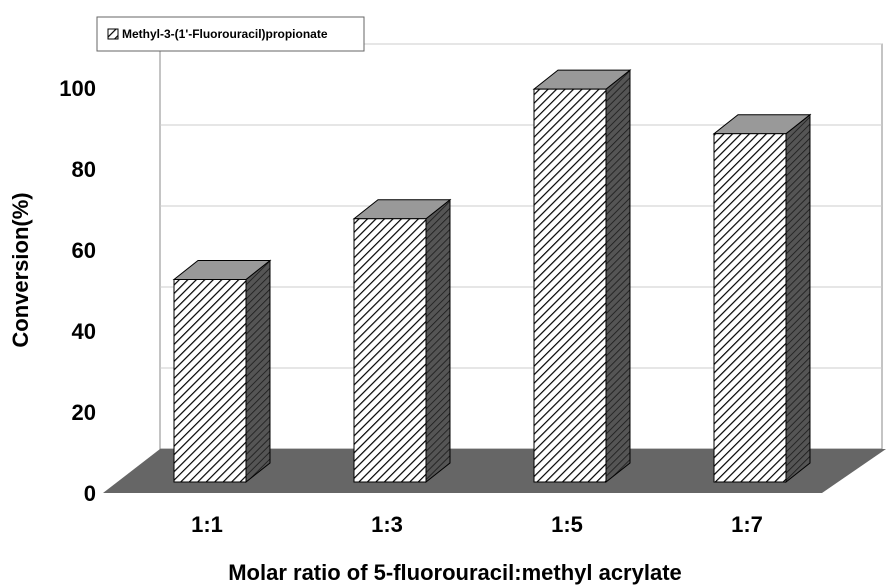 This screenshot has height=588, width=886. Describe the element at coordinates (20, 269) in the screenshot. I see `y-axis-title: Conversion(%)` at that location.